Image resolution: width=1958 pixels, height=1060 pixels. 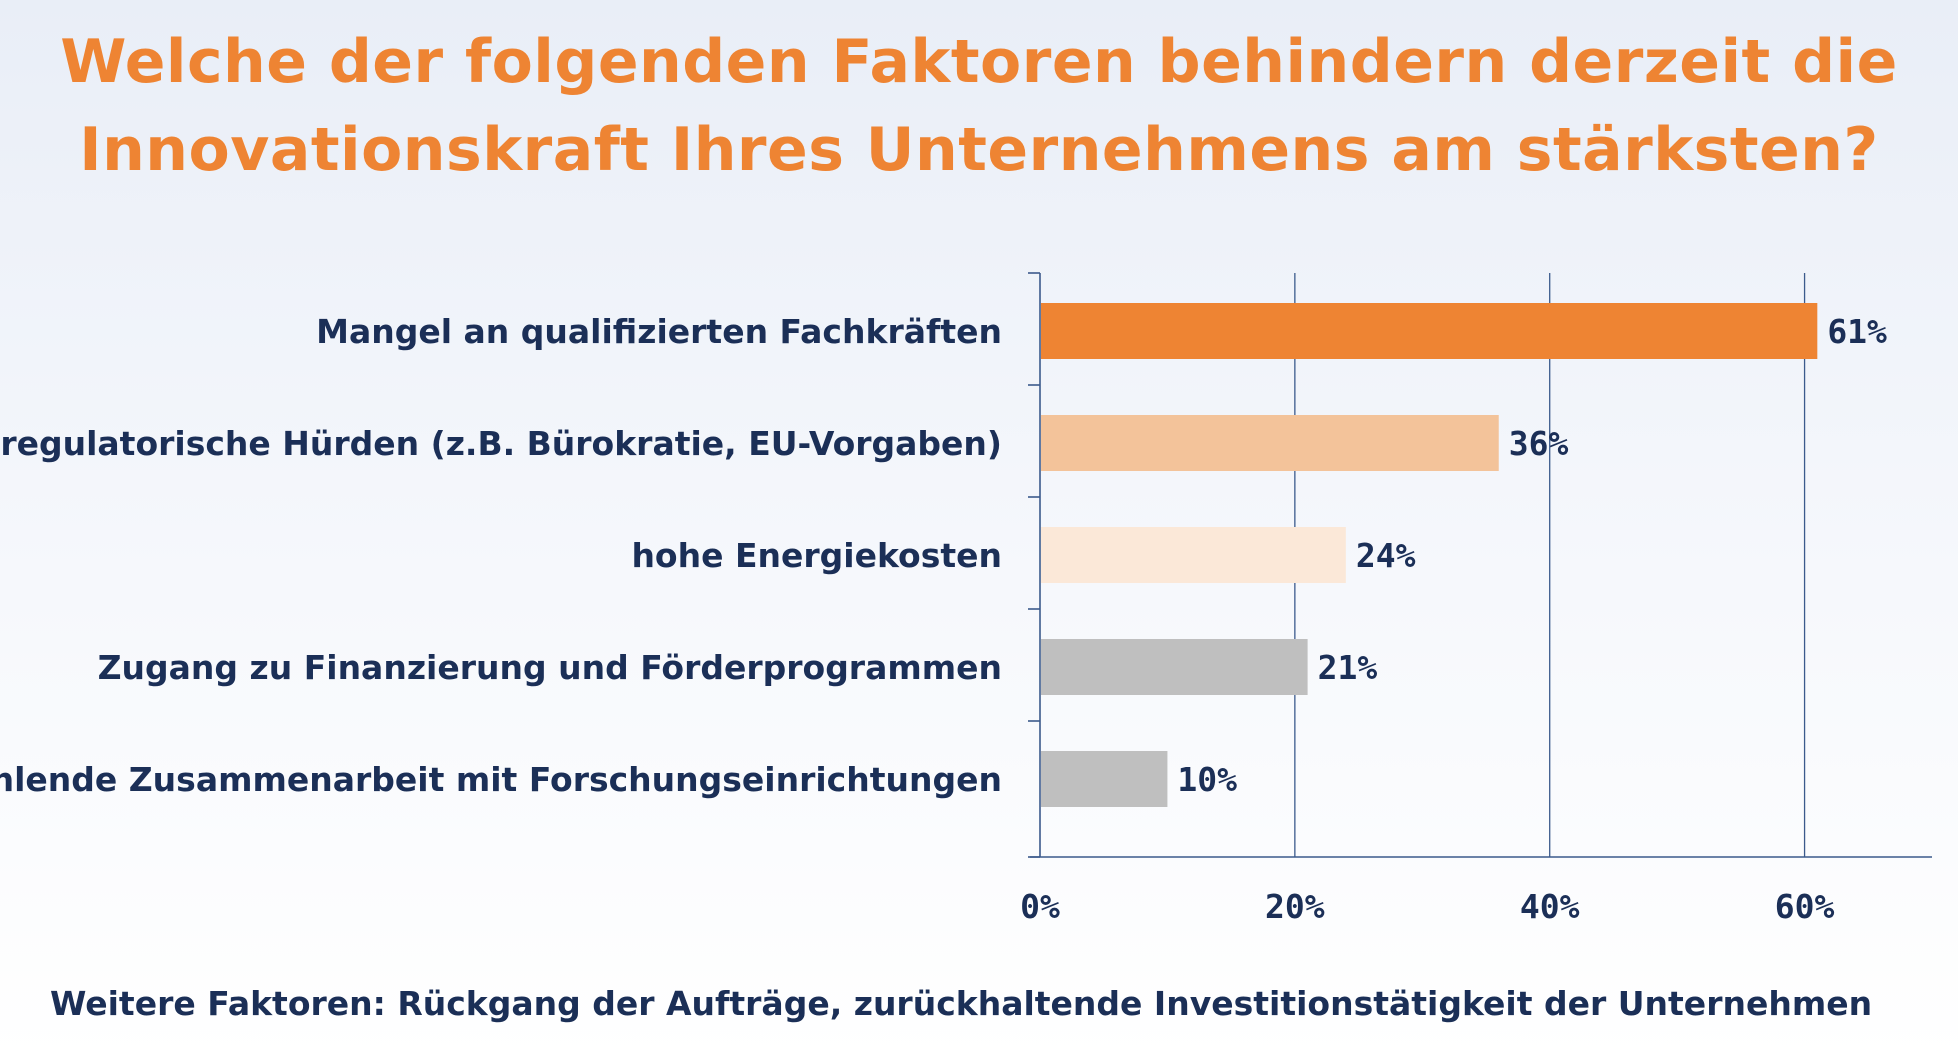 I want to click on value-label-2: 36%, so click(x=1539, y=443).